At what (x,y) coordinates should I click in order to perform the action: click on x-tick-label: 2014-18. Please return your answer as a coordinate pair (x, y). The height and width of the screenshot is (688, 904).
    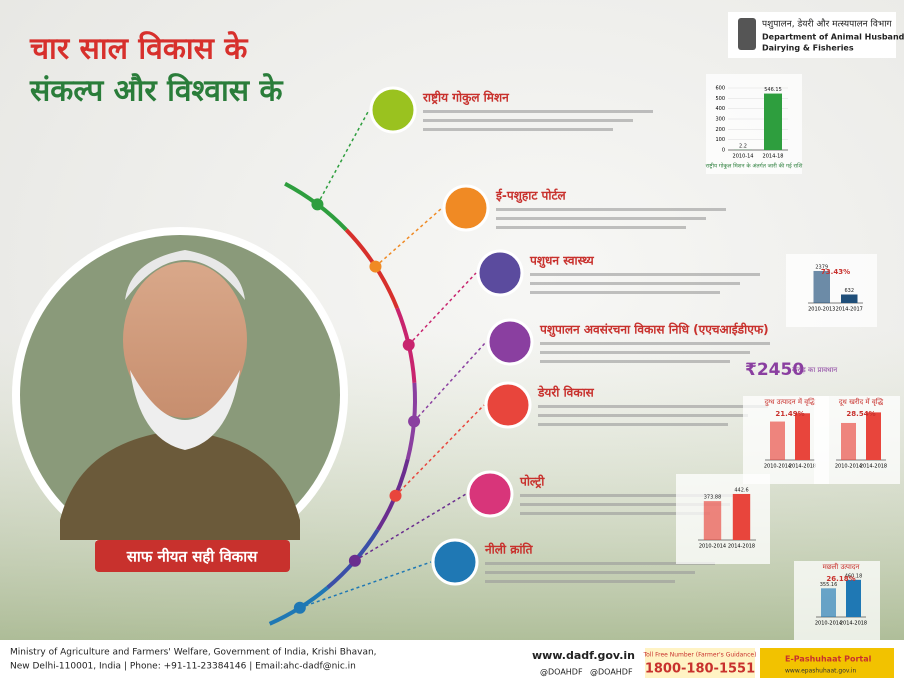
    Looking at the image, I should click on (773, 157).